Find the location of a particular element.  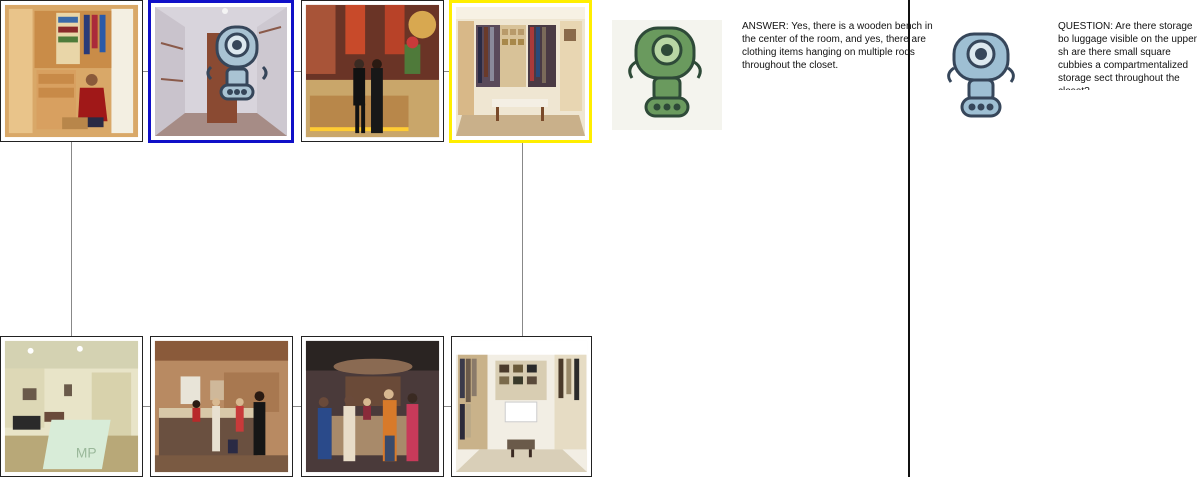

image-tile-front-desk-people is located at coordinates (372, 406).